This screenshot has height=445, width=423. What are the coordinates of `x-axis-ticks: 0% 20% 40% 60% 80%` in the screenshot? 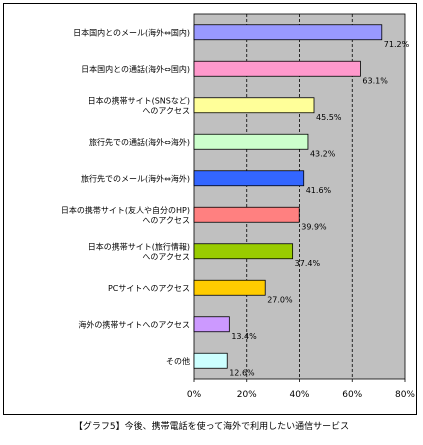 It's located at (301, 389).